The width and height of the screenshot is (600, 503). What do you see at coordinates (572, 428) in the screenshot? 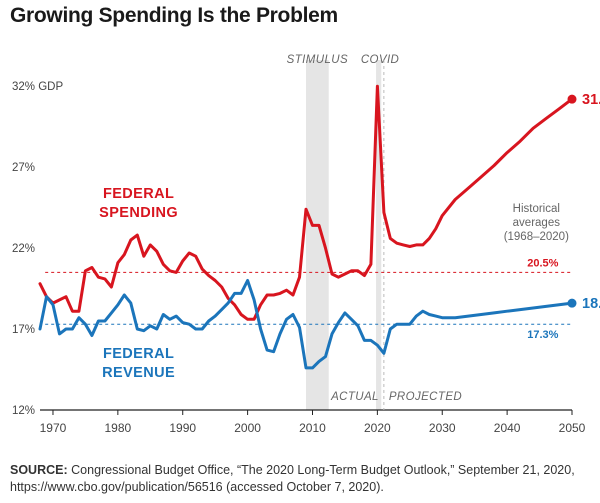
I see `x-tick-label: 2050` at bounding box center [572, 428].